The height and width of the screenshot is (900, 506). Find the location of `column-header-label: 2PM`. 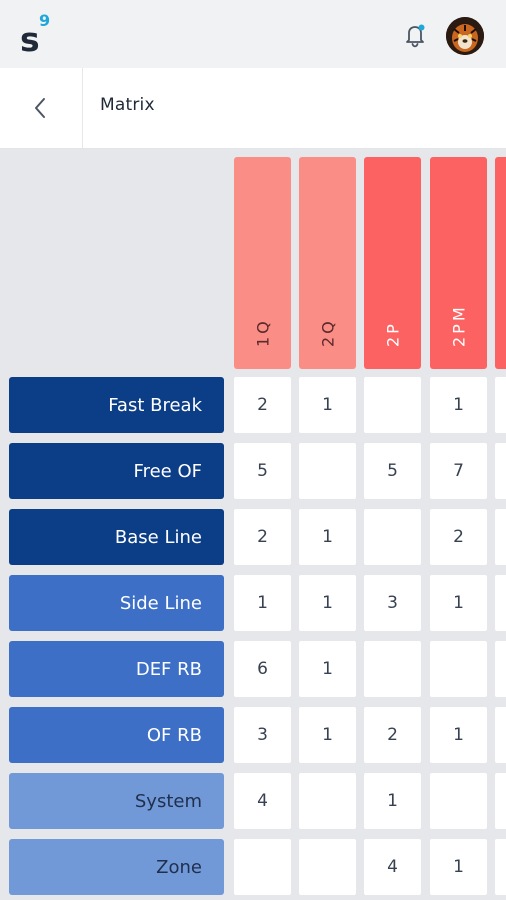

column-header-label: 2PM is located at coordinates (458, 325).